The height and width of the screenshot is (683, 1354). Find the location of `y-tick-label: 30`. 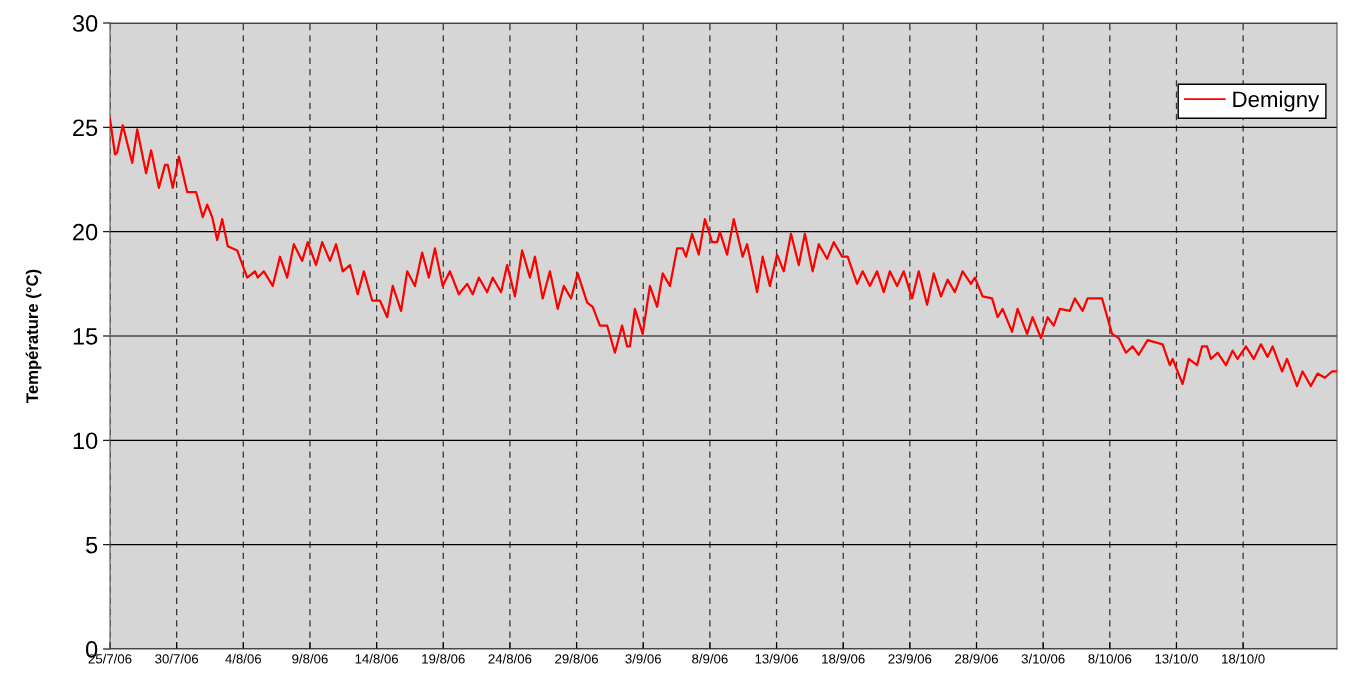

y-tick-label: 30 is located at coordinates (85, 23).